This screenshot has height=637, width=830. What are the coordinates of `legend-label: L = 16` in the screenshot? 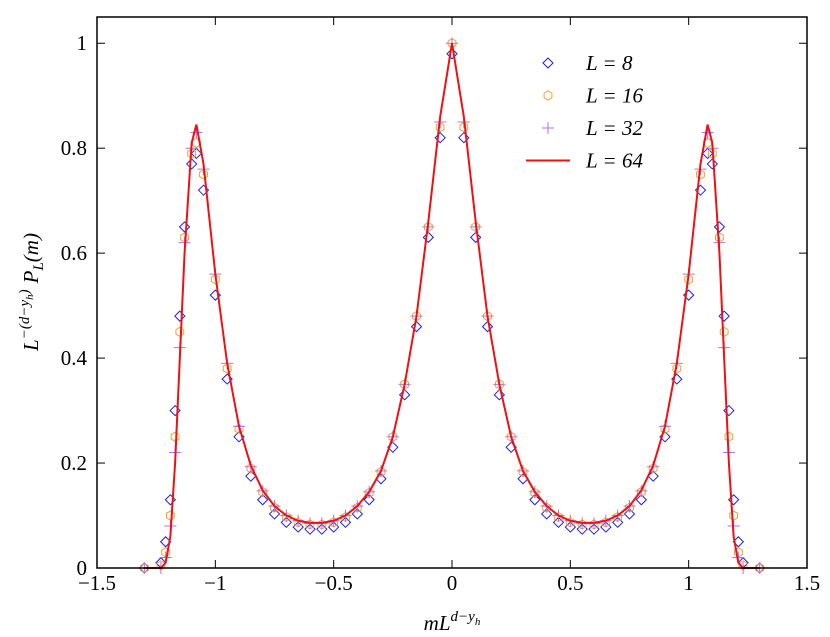 It's located at (614, 96).